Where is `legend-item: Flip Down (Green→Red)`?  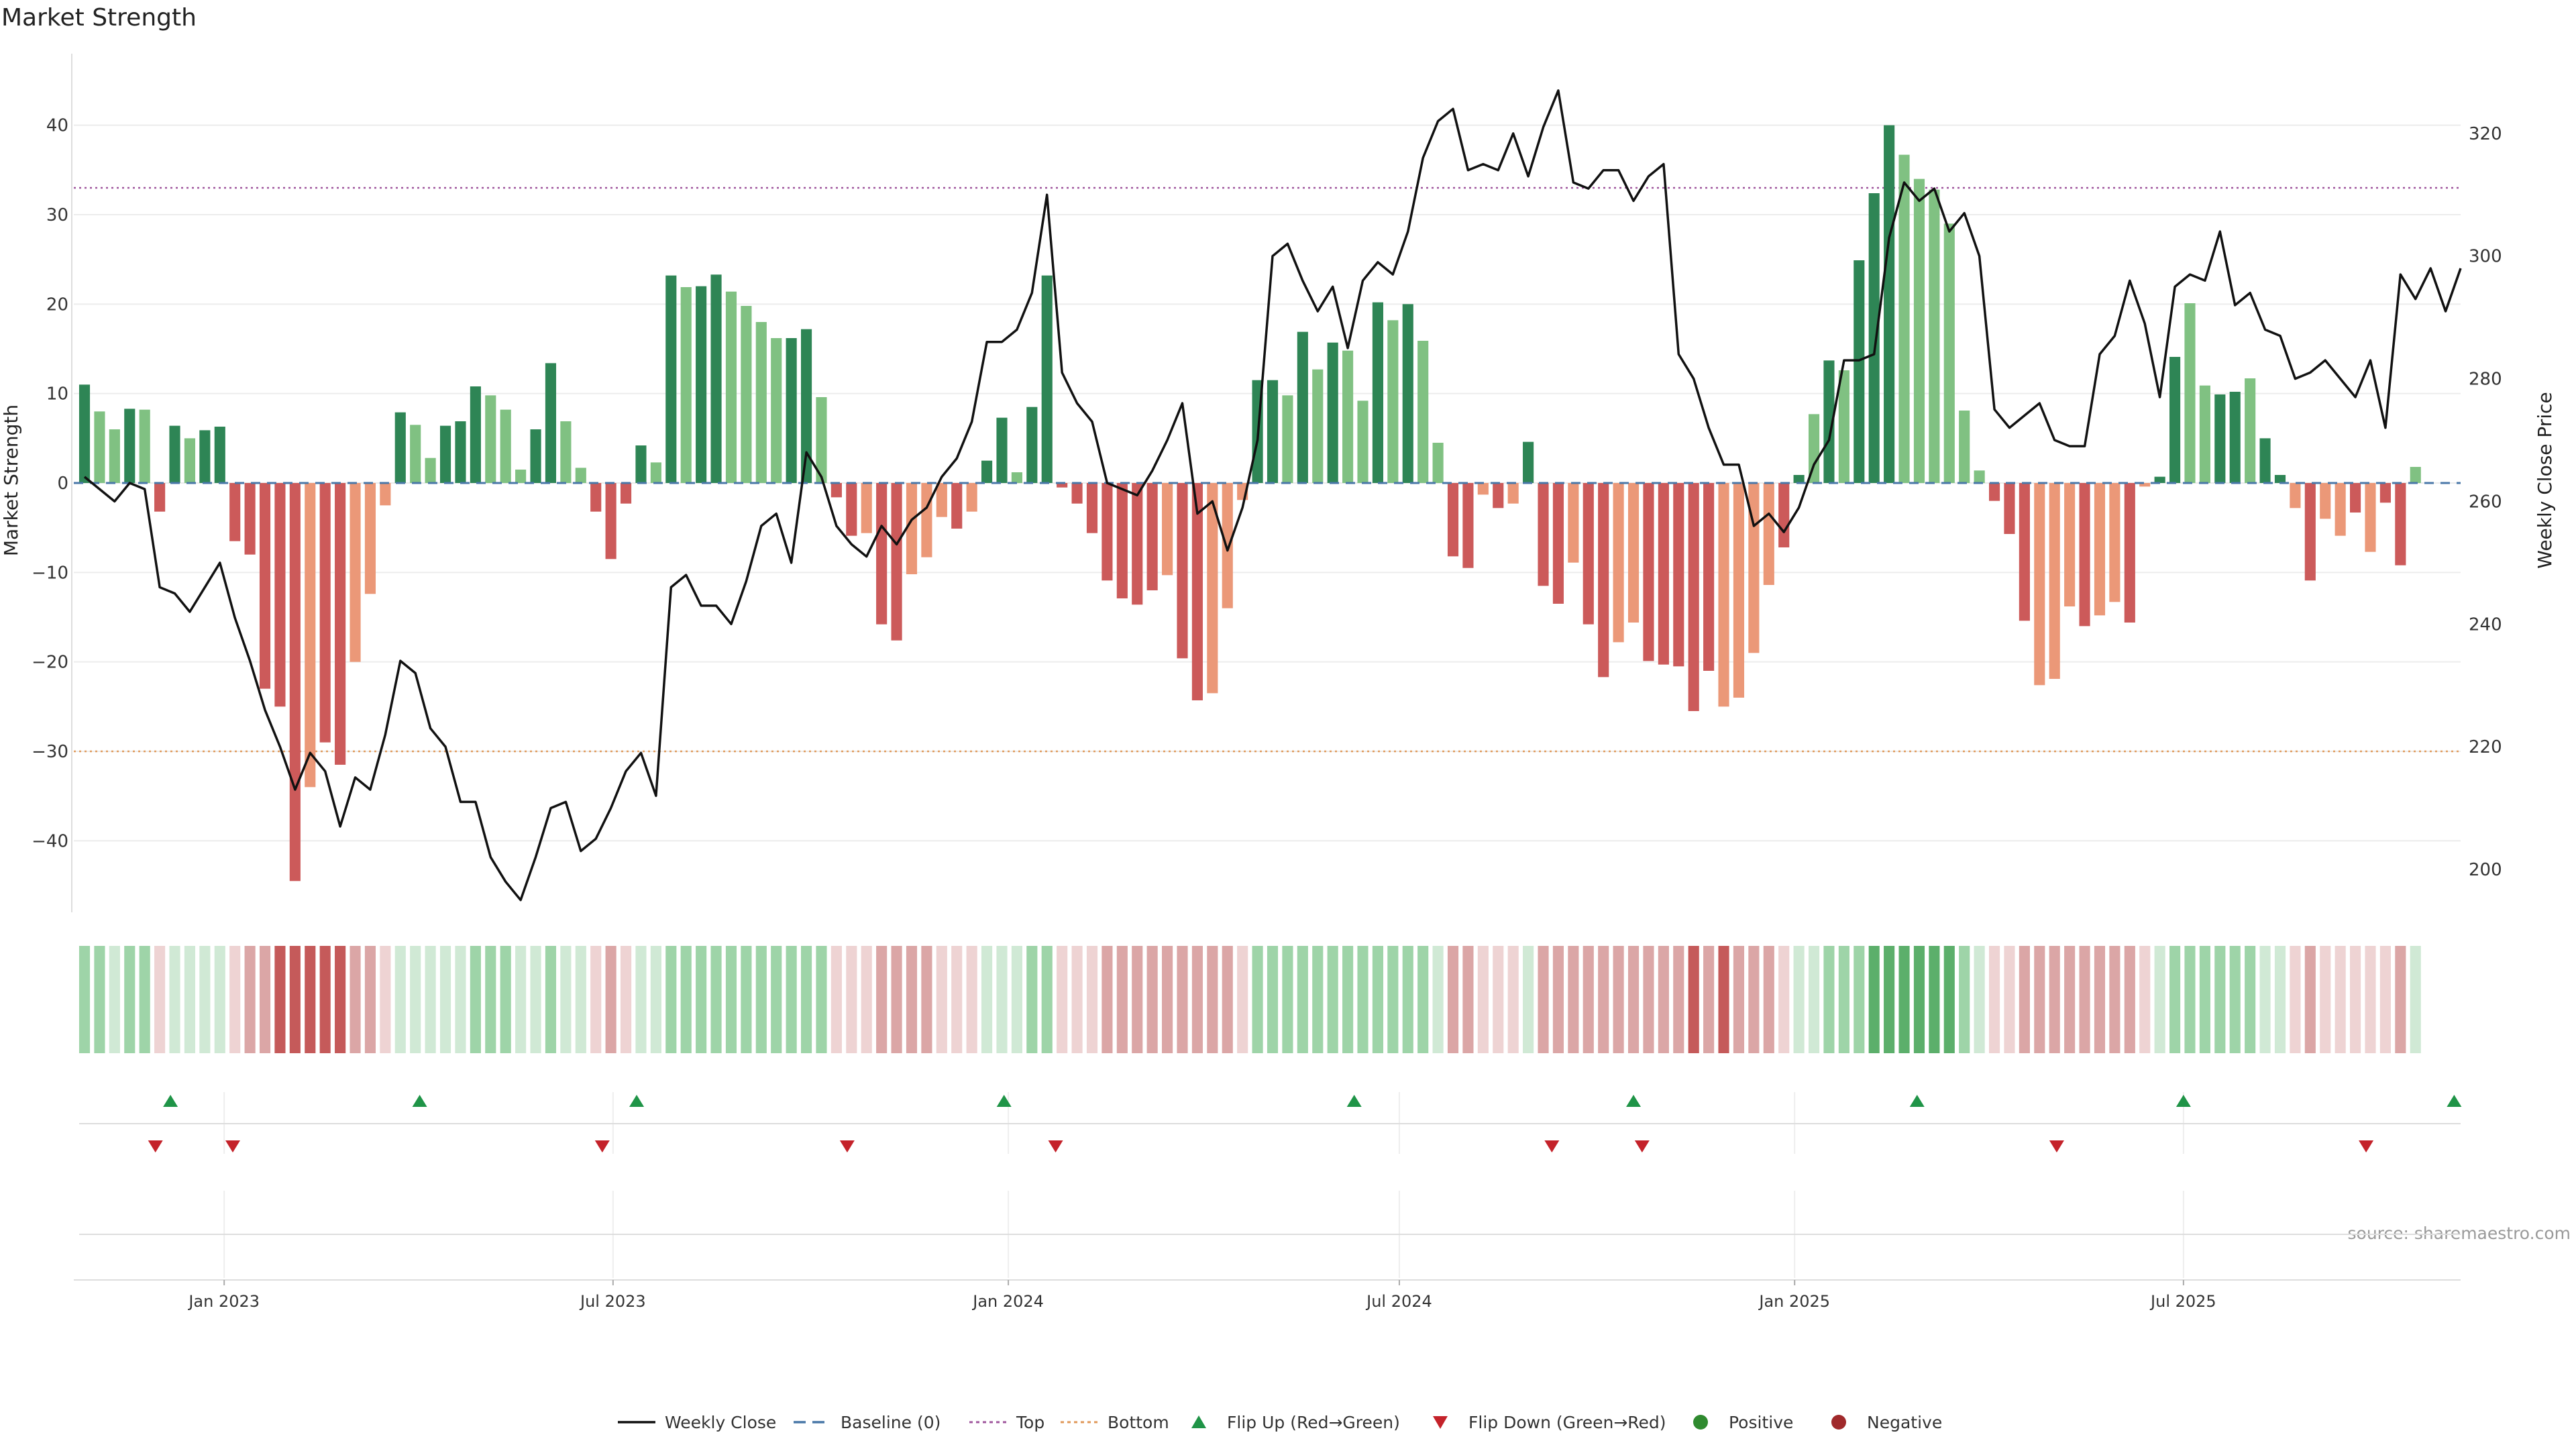
legend-item: Flip Down (Green→Red) is located at coordinates (1549, 1422).